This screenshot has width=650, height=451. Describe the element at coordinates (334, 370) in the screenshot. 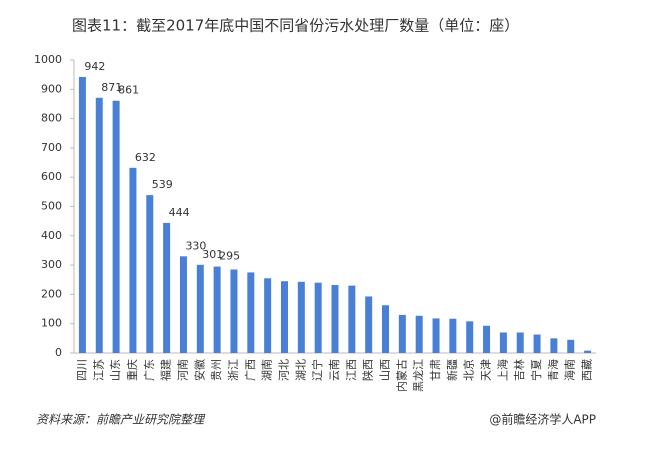

I see `x-tick-label: 云南` at that location.